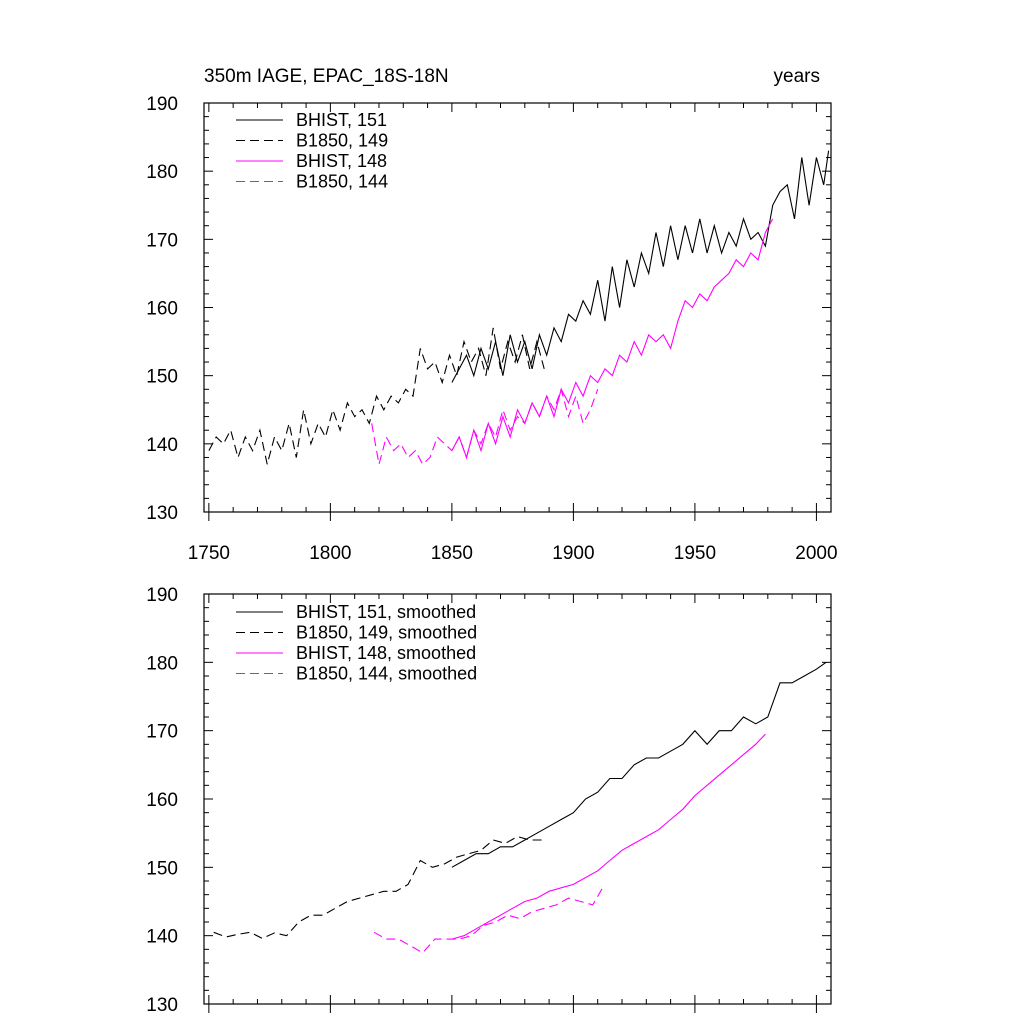 This screenshot has width=1024, height=1024. Describe the element at coordinates (695, 553) in the screenshot. I see `x-tick-label: 1950` at that location.